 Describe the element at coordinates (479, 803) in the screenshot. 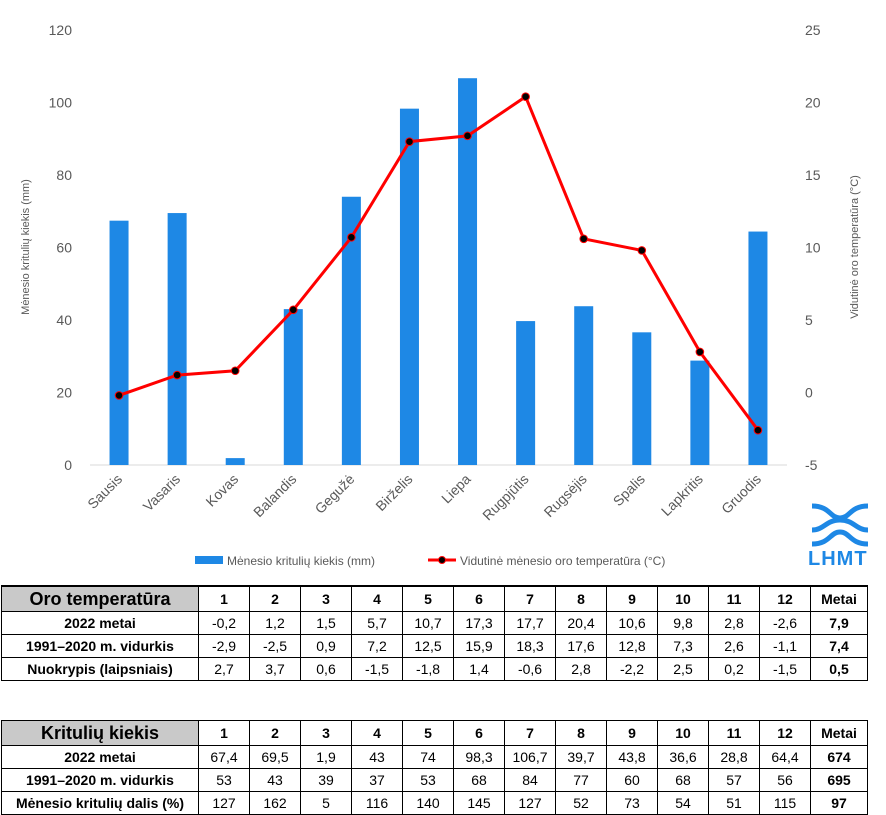

I see `table-cell: 145` at that location.